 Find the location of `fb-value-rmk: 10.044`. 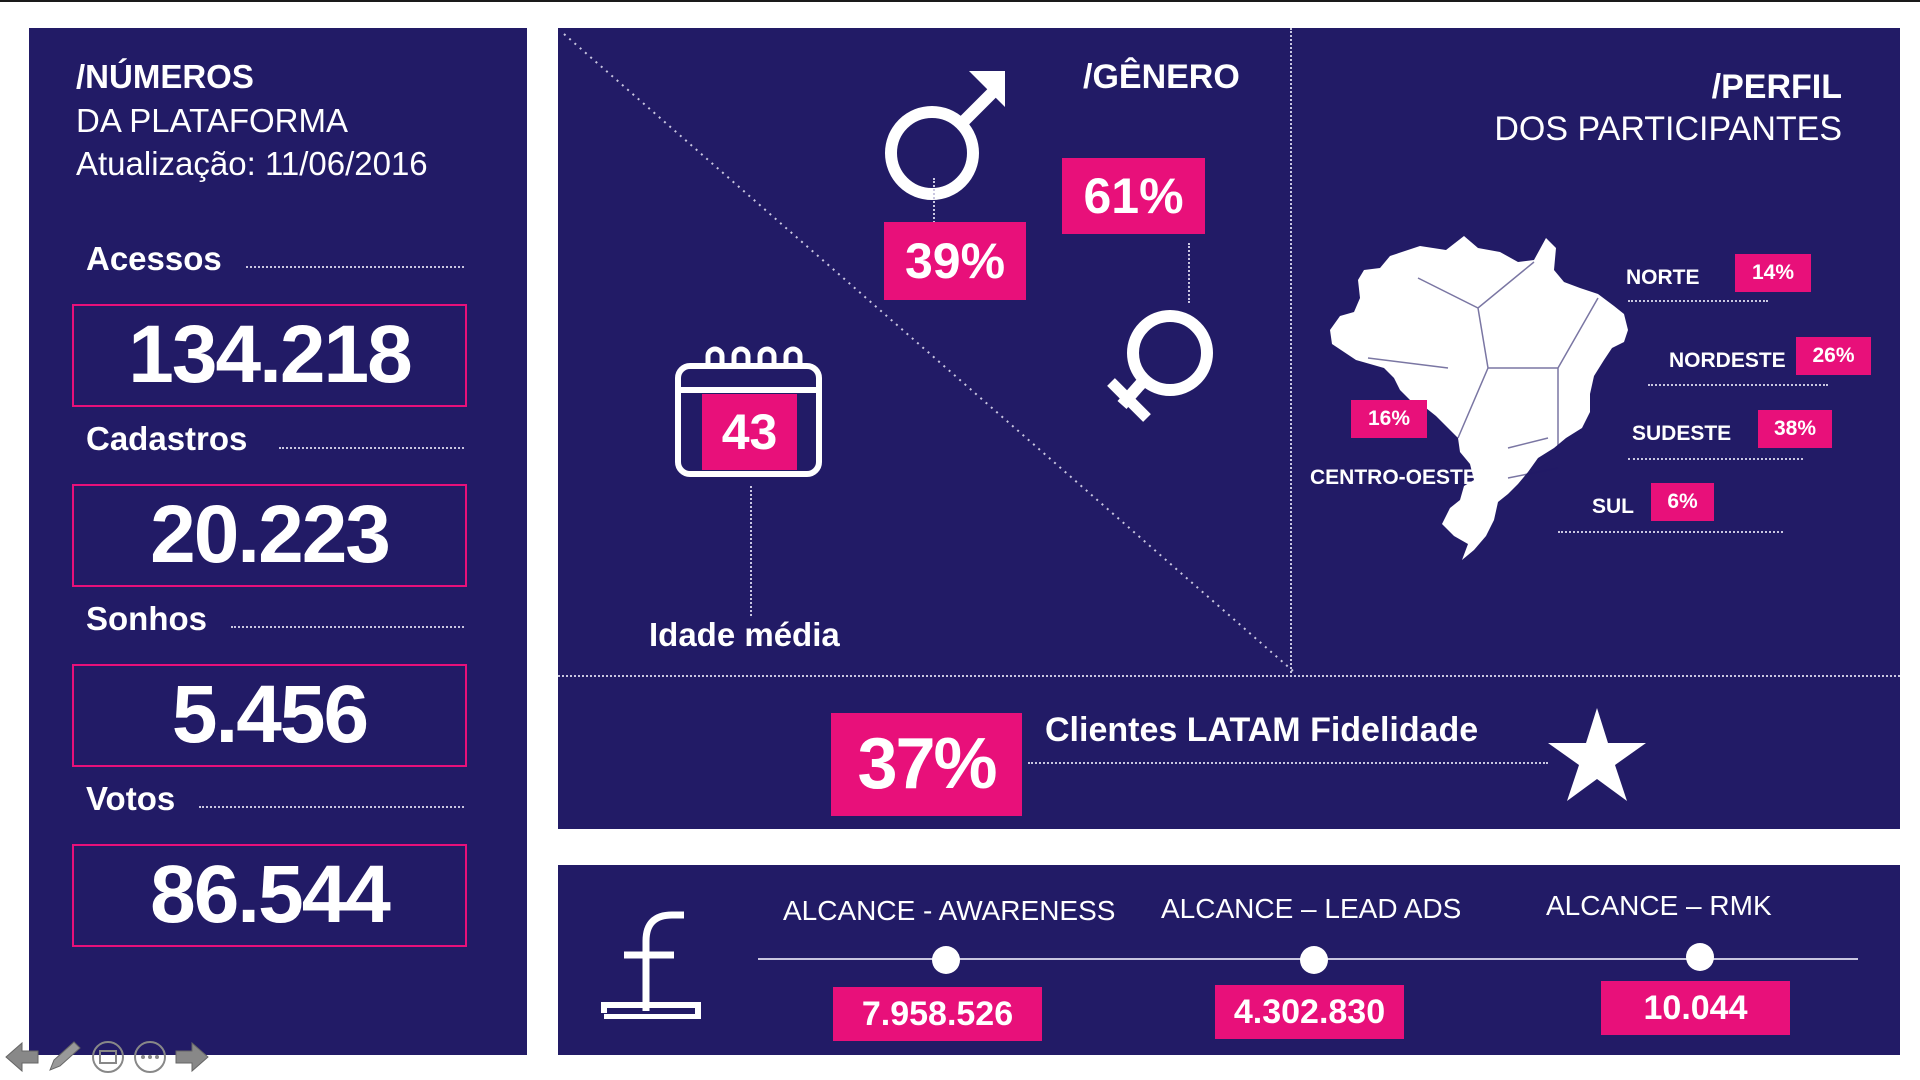

fb-value-rmk: 10.044 is located at coordinates (1695, 1008).